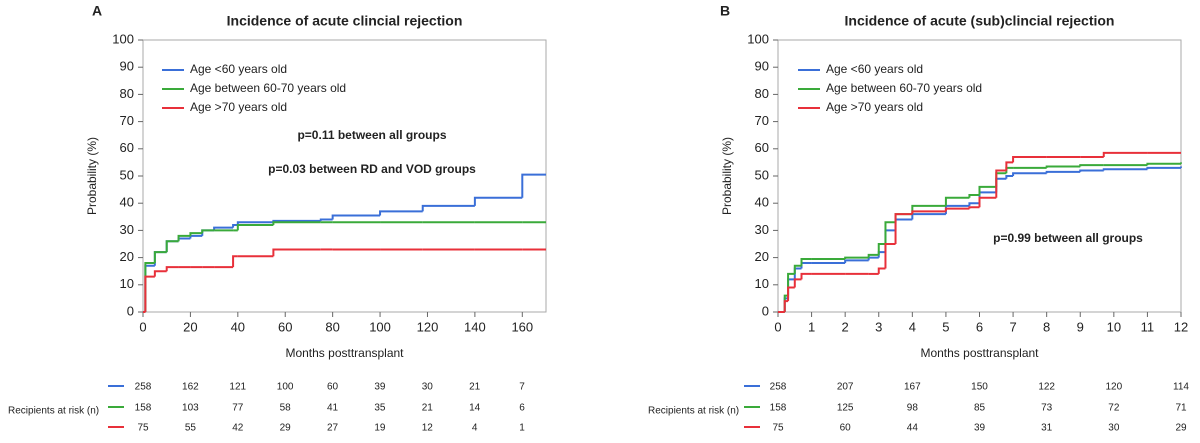 The image size is (1200, 443). What do you see at coordinates (1046, 387) in the screenshot?
I see `risk-count: 122` at bounding box center [1046, 387].